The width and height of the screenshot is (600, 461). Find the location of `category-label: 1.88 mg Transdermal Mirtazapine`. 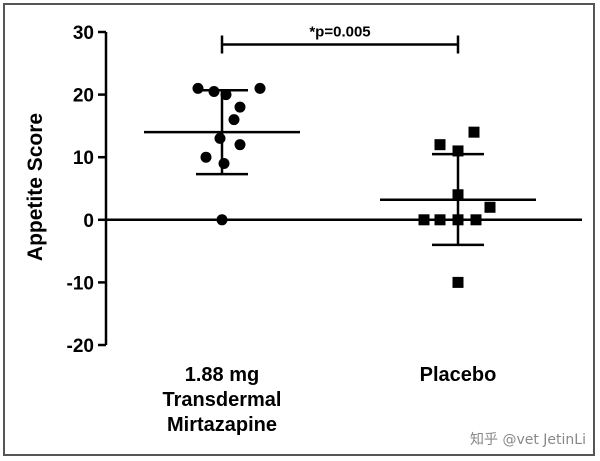

category-label: 1.88 mg Transdermal Mirtazapine is located at coordinates (222, 400).